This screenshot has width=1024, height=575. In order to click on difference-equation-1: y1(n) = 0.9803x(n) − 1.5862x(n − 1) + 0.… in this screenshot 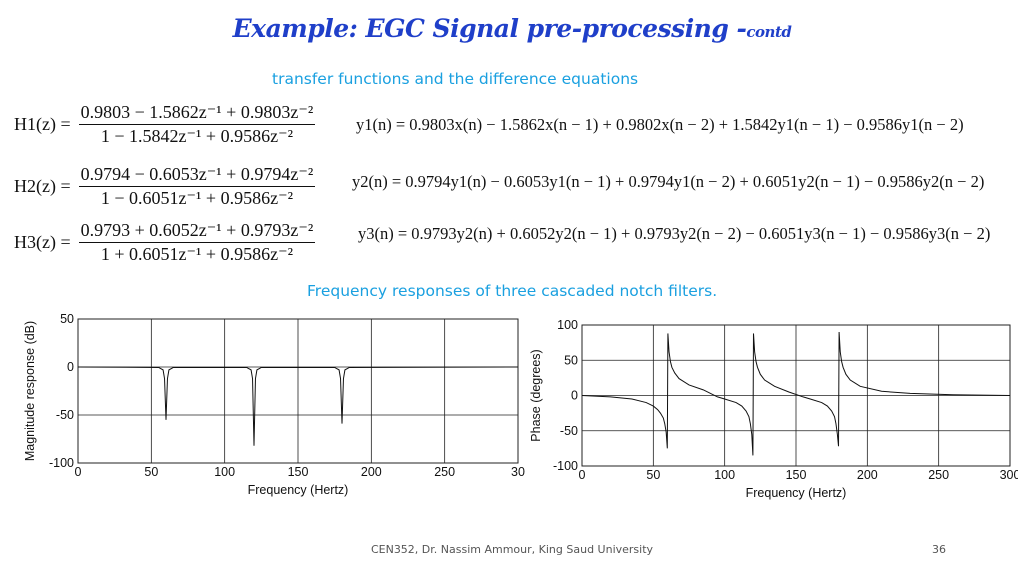, I will do `click(660, 124)`.